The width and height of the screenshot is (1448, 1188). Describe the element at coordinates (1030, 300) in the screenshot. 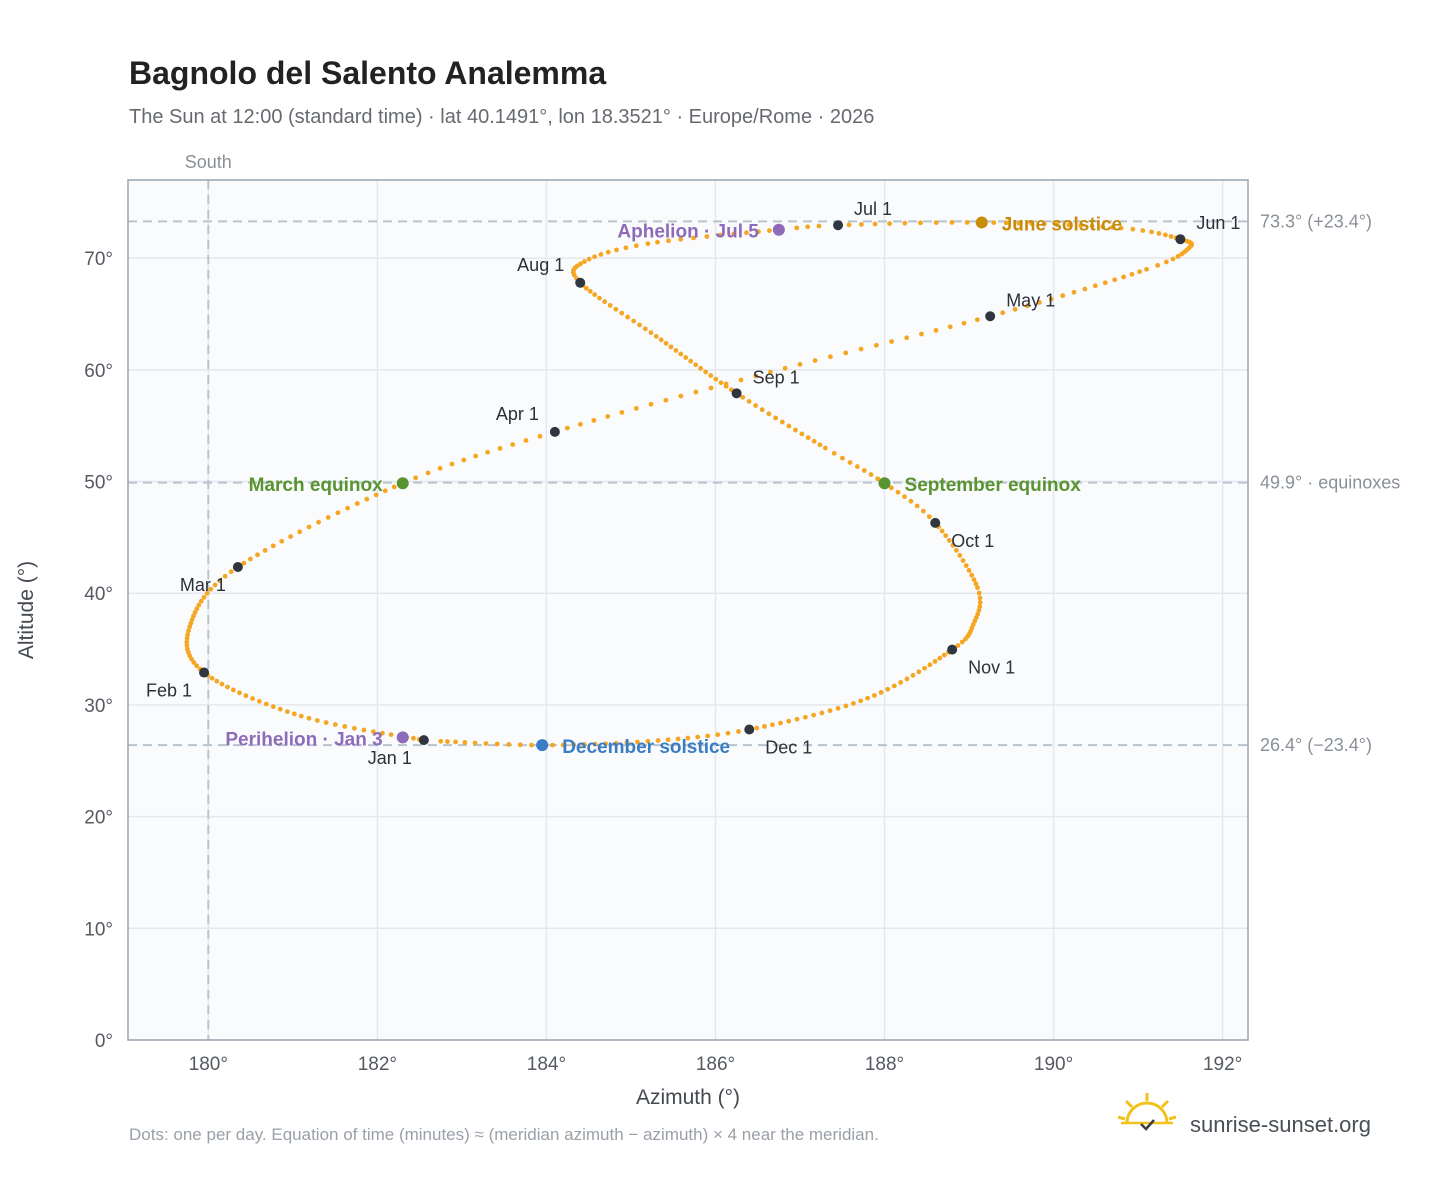

I see `month-label: May 1` at that location.